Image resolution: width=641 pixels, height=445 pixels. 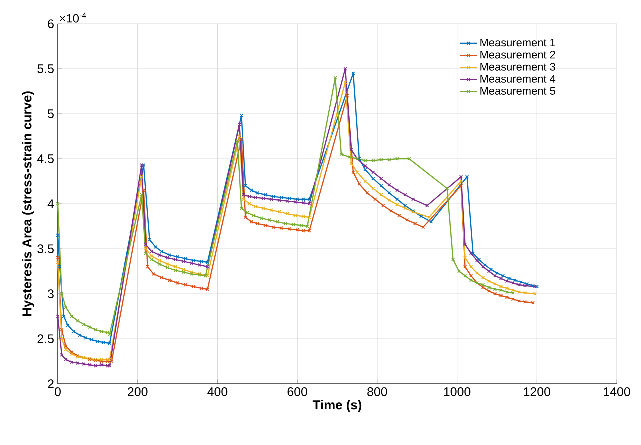 I want to click on x-tick-label: 1400, so click(x=617, y=392).